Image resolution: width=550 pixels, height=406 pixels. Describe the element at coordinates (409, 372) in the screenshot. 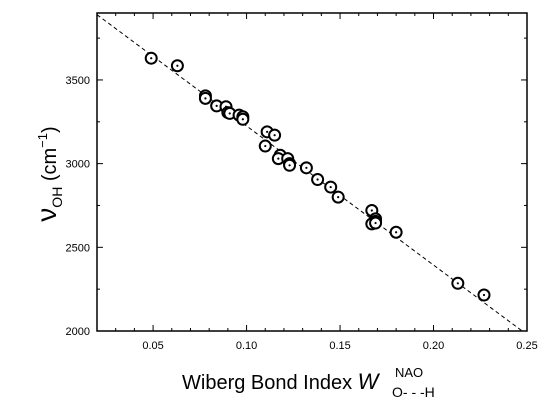

I see `x-axis-superscript: NAO` at that location.